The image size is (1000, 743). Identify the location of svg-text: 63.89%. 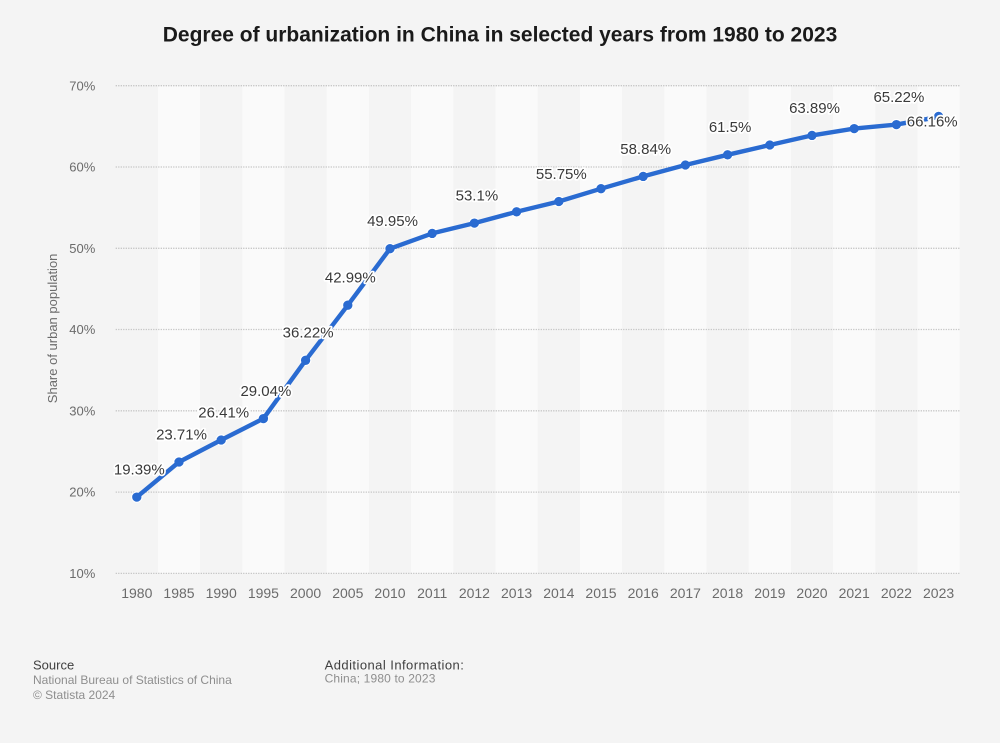
(814, 108).